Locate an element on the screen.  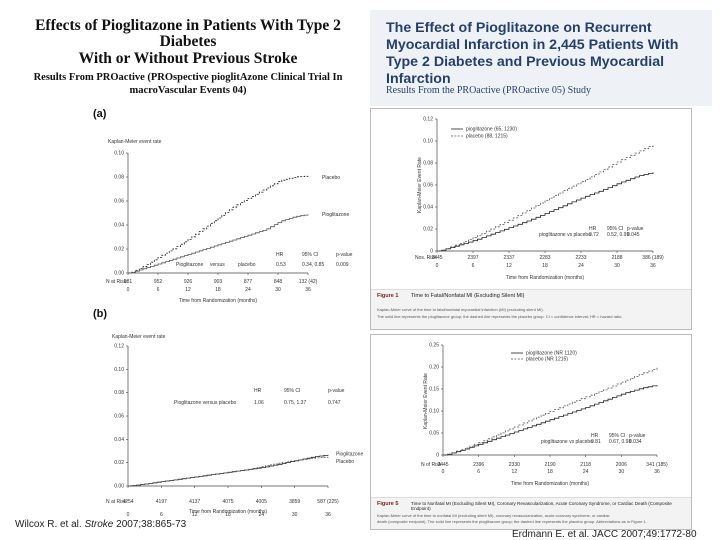
y-tick-label: 0.15 is located at coordinates (434, 390).